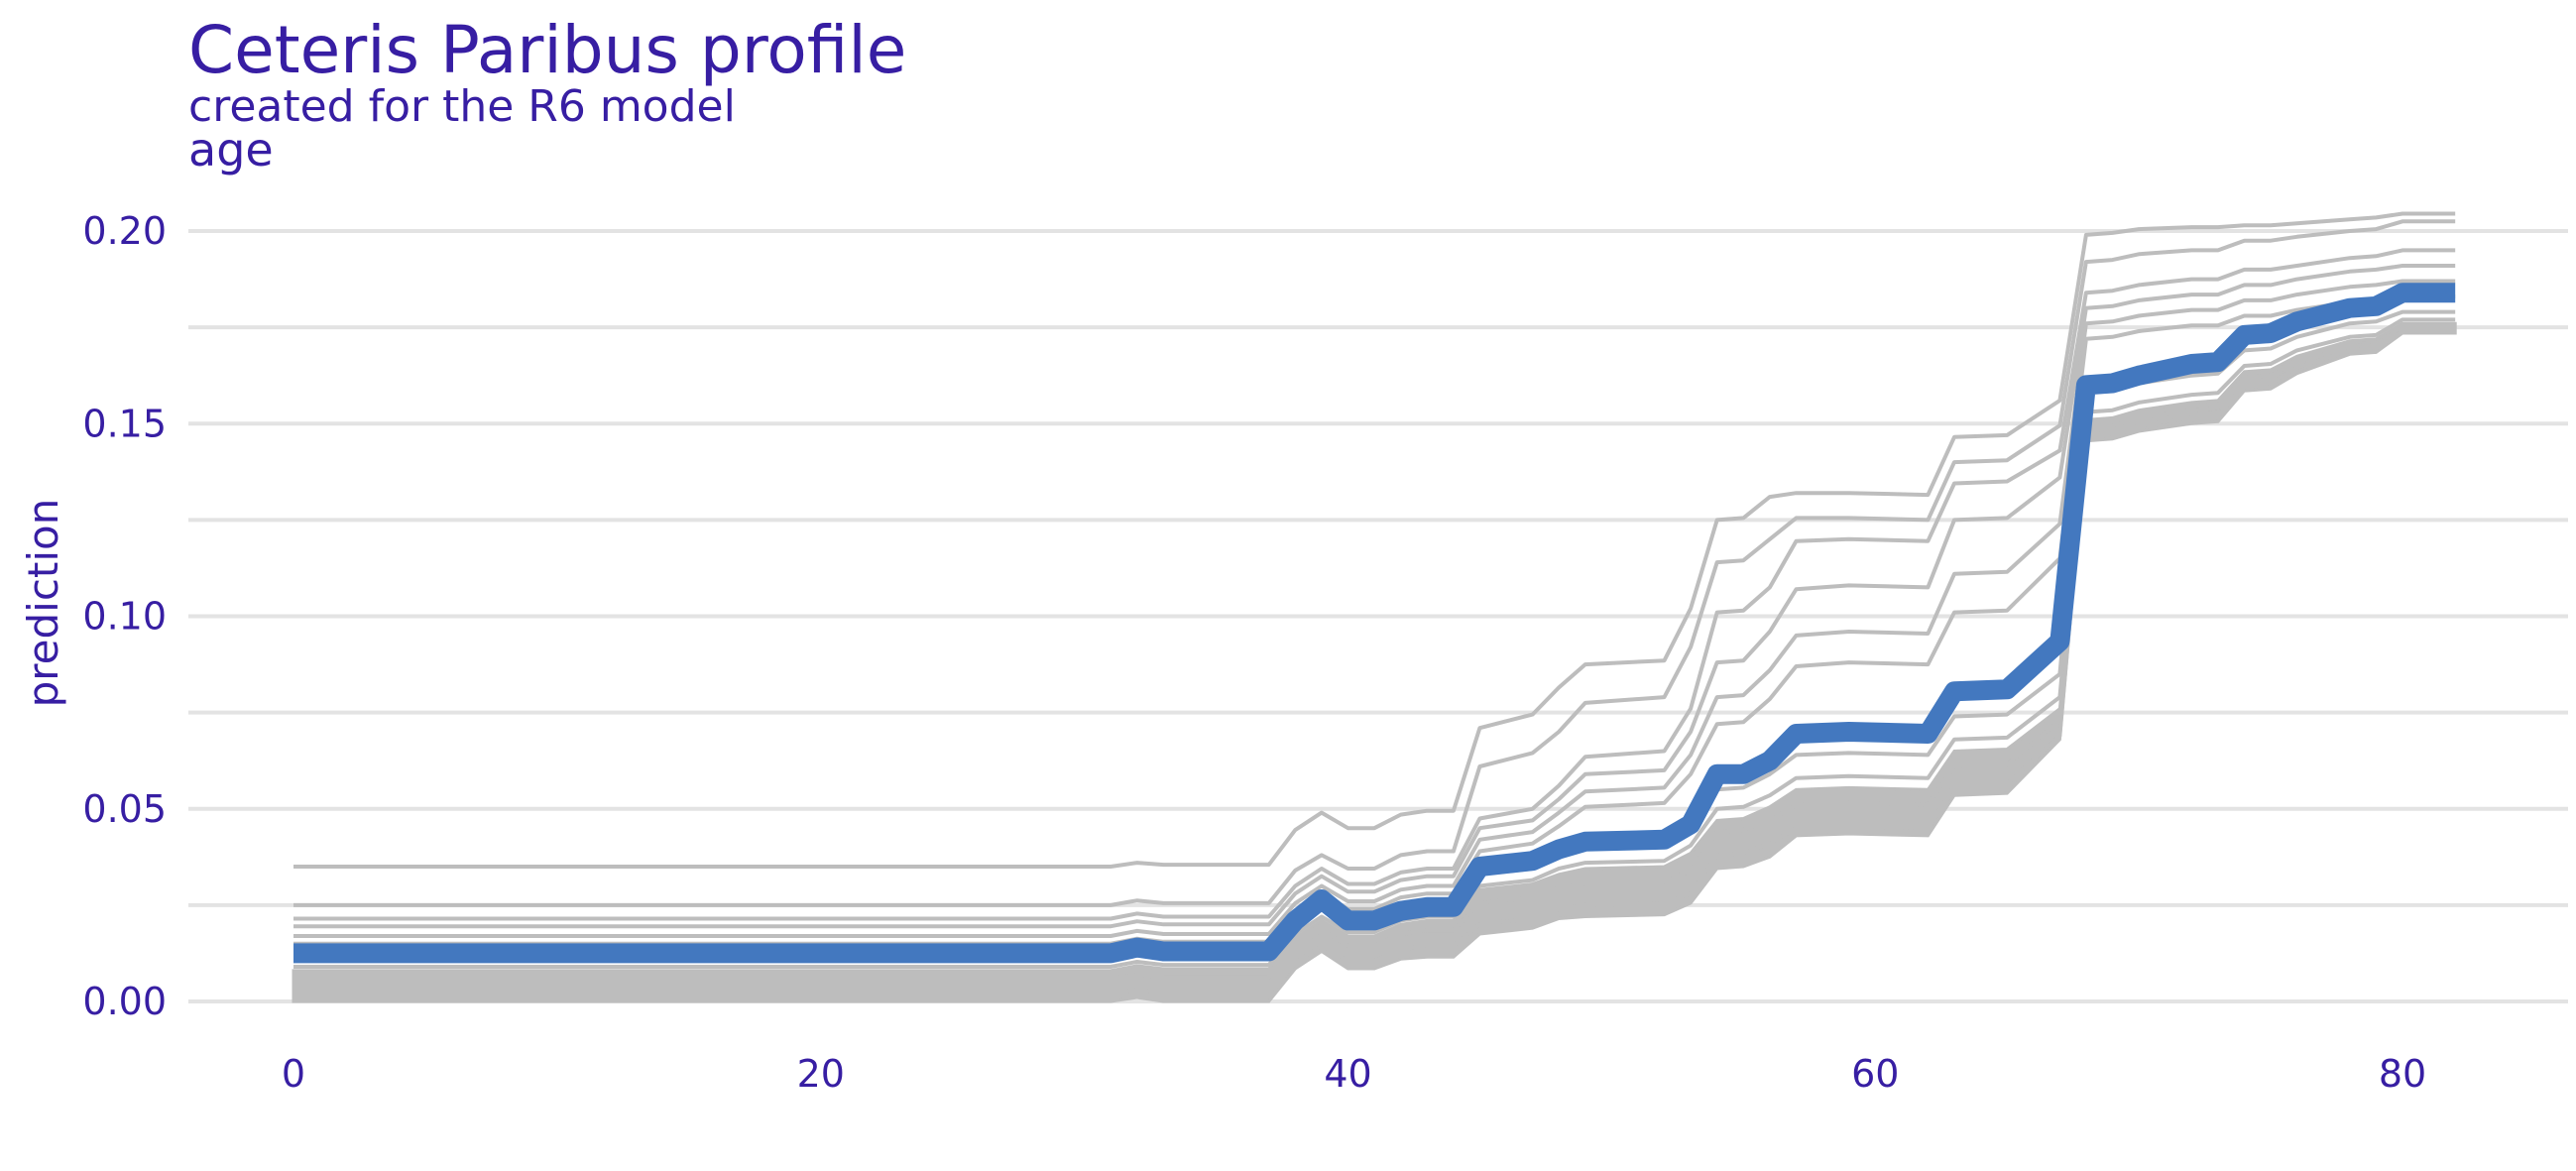  Describe the element at coordinates (821, 1074) in the screenshot. I see `x-tick-label: 20` at that location.